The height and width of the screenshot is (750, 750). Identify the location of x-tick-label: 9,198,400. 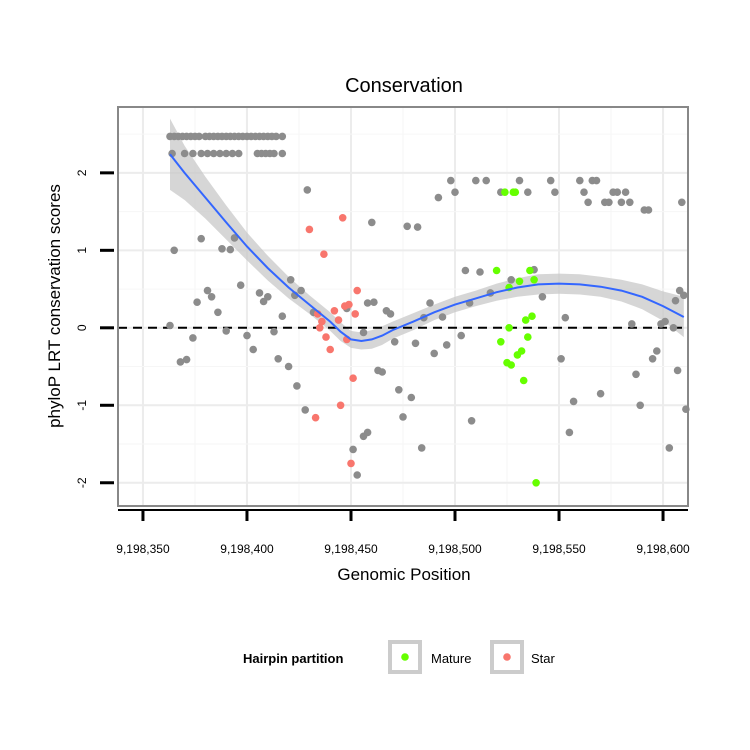
(247, 549).